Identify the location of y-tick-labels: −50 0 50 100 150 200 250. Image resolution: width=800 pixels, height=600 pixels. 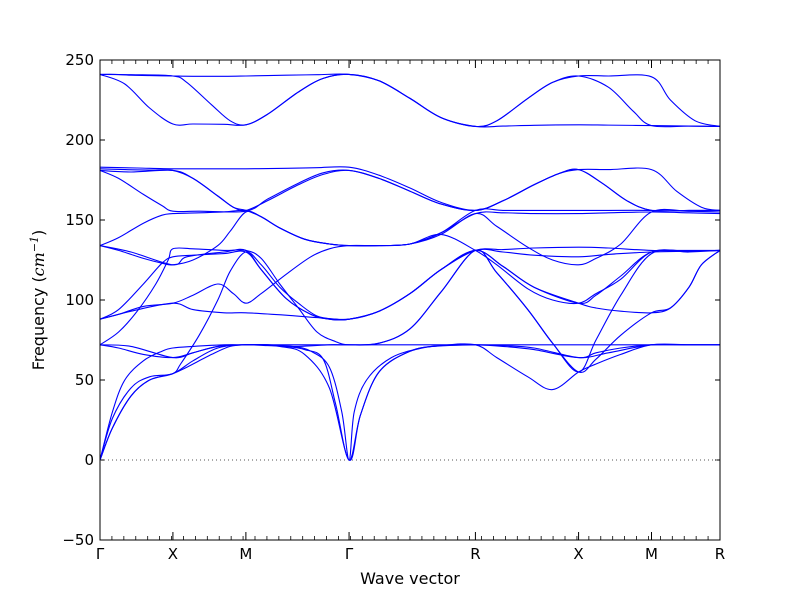
(78, 300).